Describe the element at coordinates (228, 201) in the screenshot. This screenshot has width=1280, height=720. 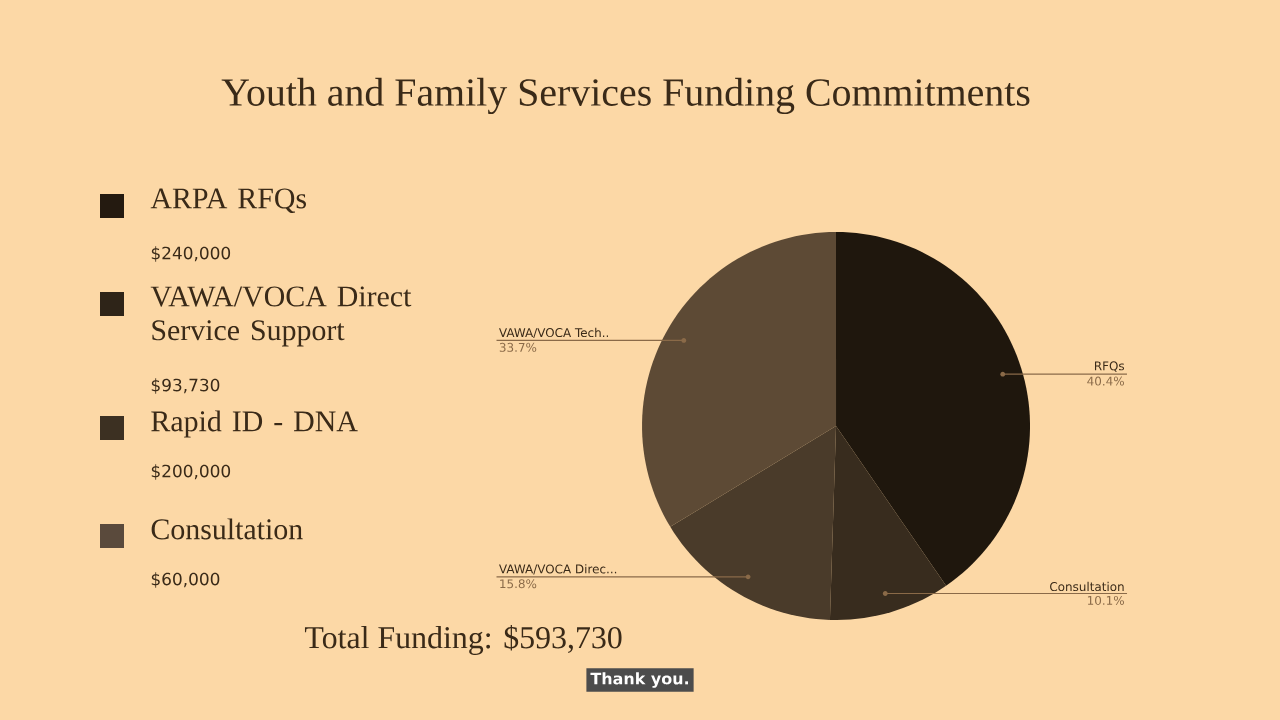
I see `category-label: ARPA RFQs` at that location.